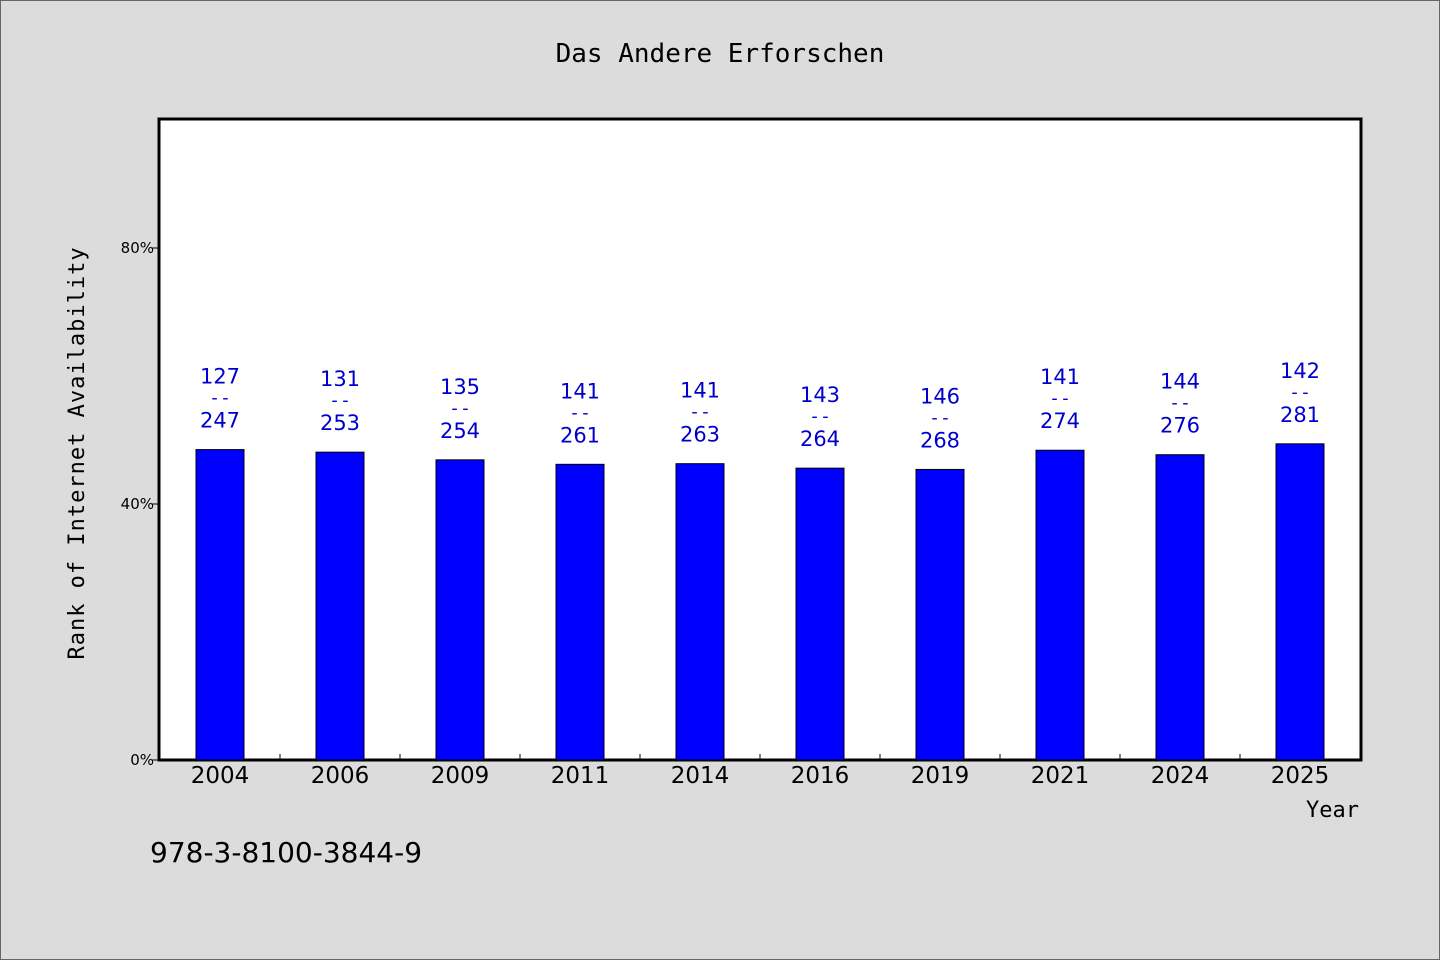  What do you see at coordinates (340, 776) in the screenshot?
I see `x-tick-label-2006: 2006` at bounding box center [340, 776].